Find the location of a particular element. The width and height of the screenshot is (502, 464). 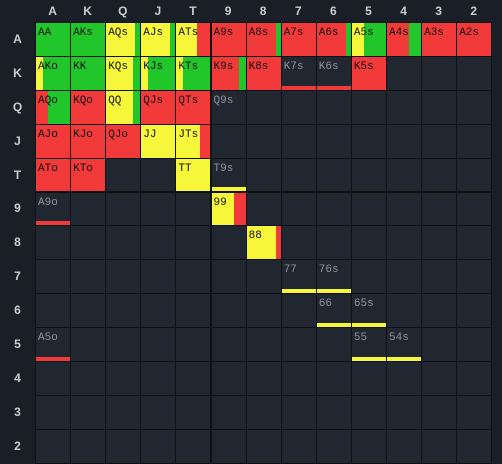

hand-cell-ajs: AJs is located at coordinates (158, 39).